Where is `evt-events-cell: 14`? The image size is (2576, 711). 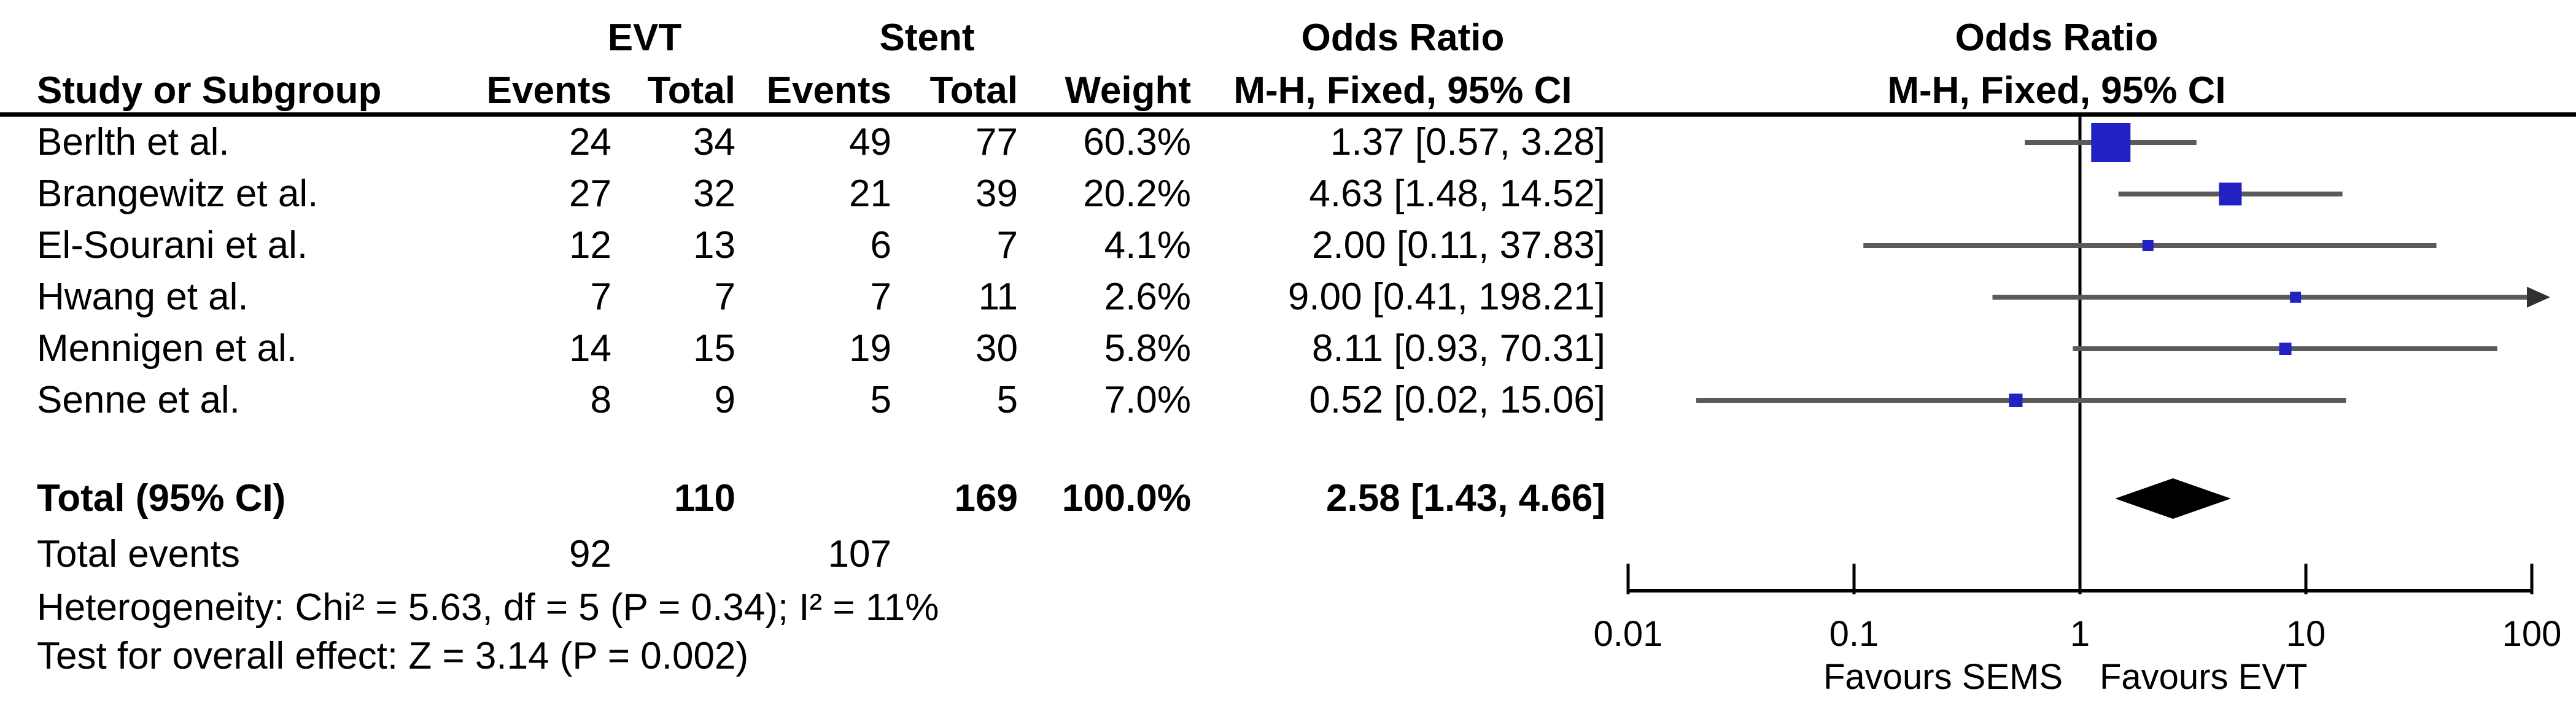 evt-events-cell: 14 is located at coordinates (590, 348).